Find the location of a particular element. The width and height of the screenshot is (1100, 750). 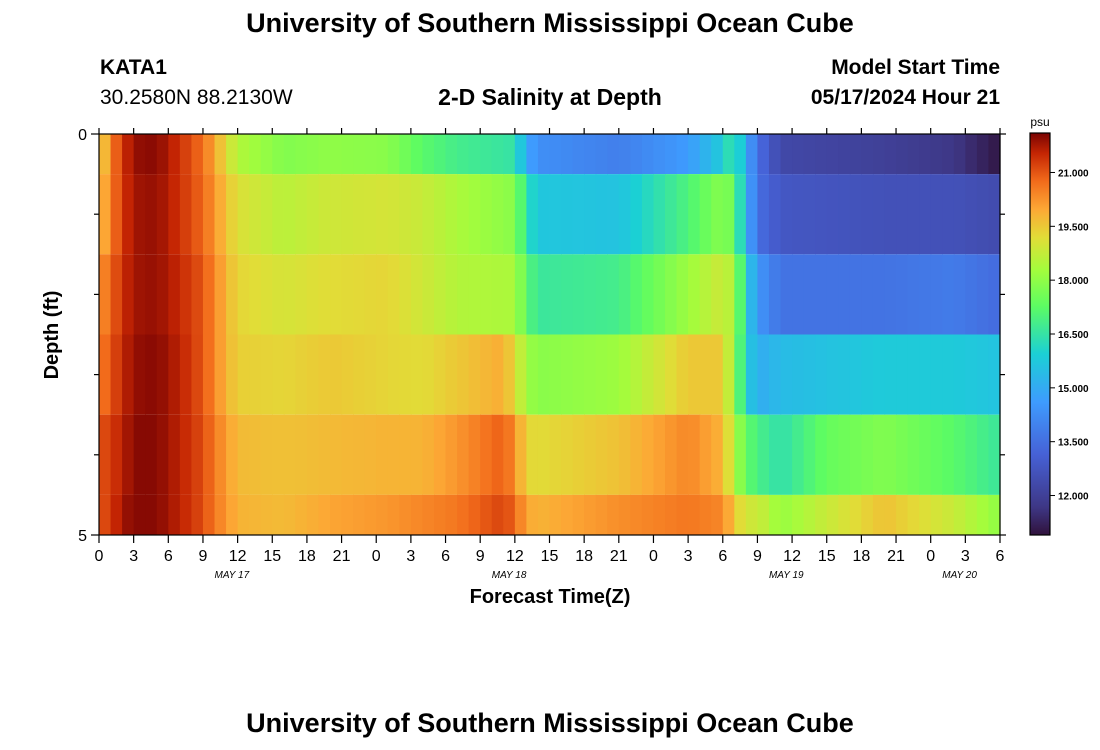

station-coordinates: 30.2580N 88.2130W is located at coordinates (196, 97).